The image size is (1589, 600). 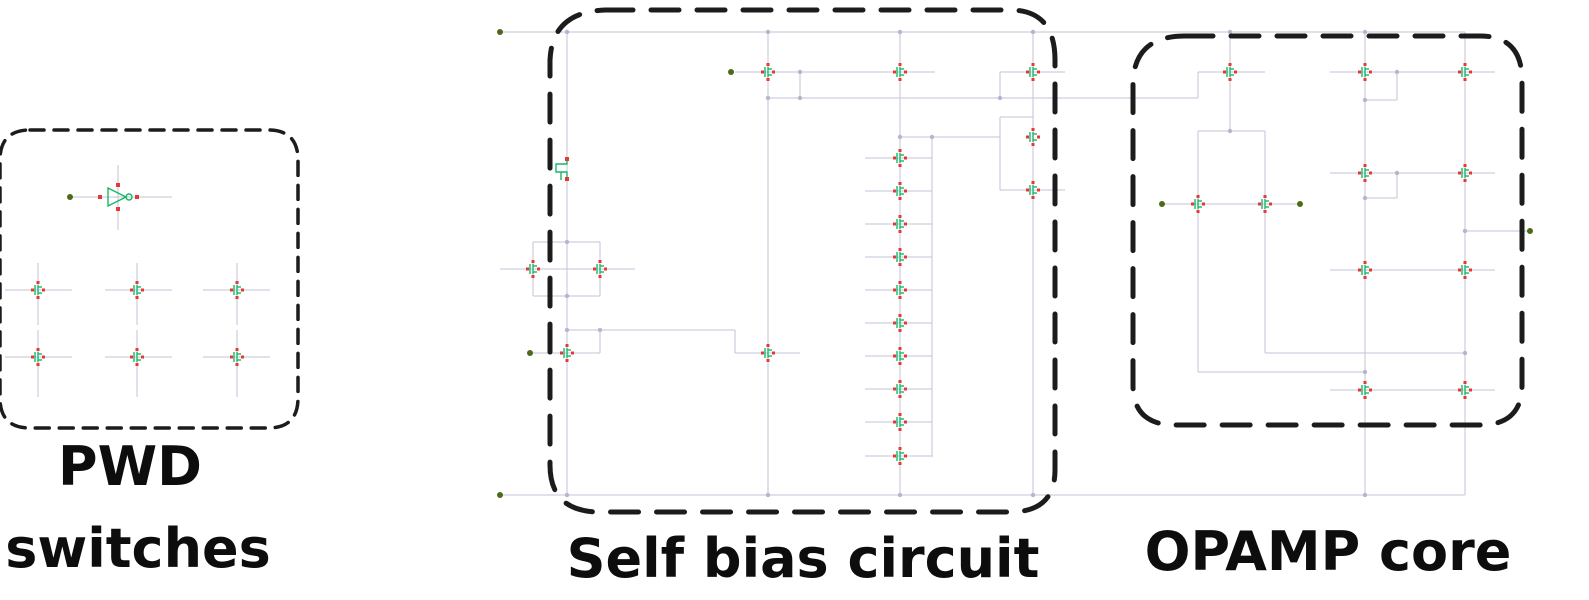 I want to click on inverter-icon, so click(x=118, y=197).